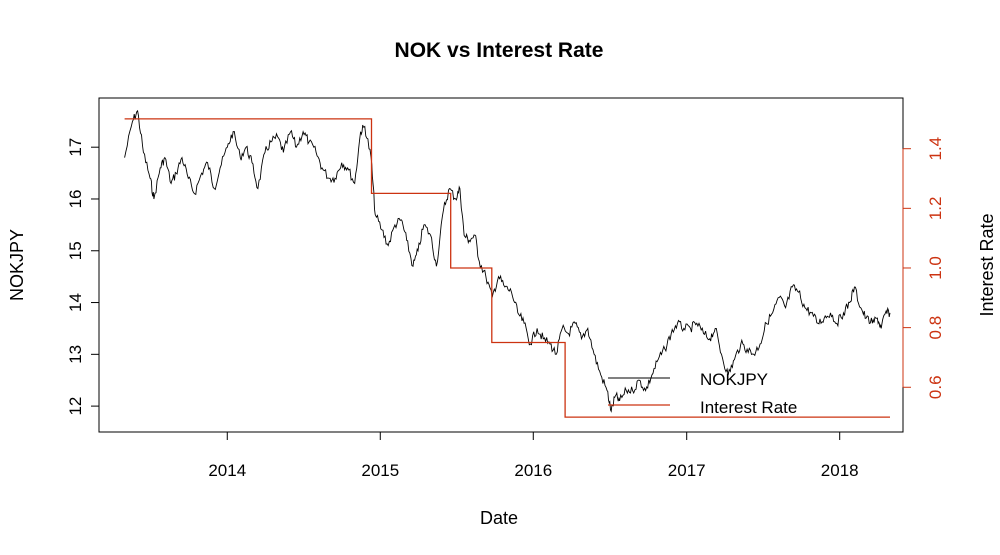 This screenshot has width=1000, height=555. Describe the element at coordinates (380, 470) in the screenshot. I see `x-tick-label: 2015` at that location.